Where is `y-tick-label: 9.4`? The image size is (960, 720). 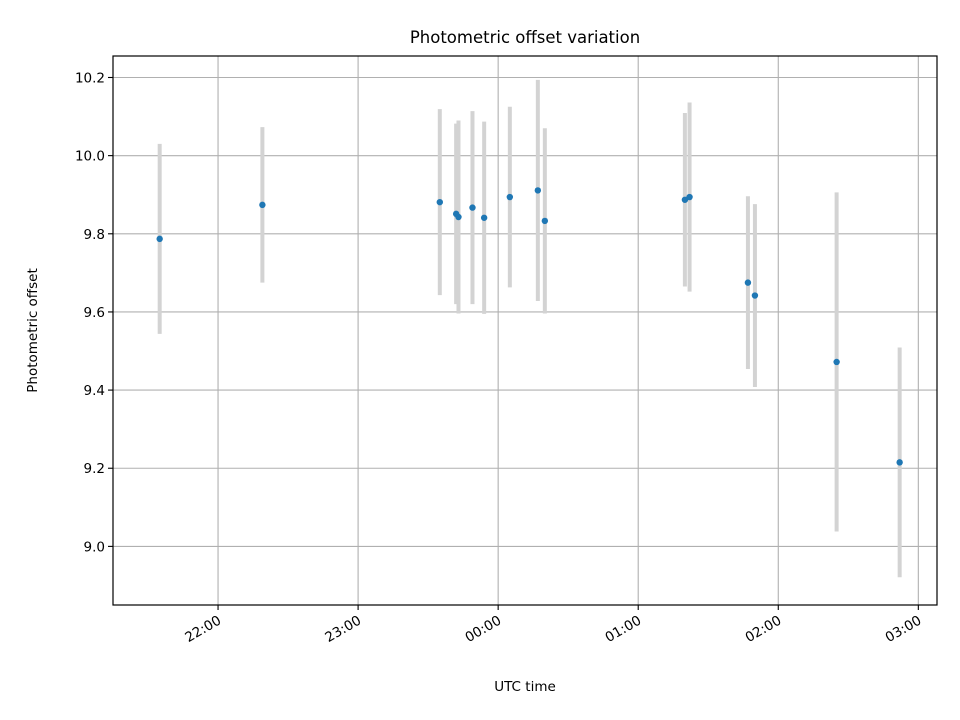
y-tick-label: 9.4 is located at coordinates (94, 391).